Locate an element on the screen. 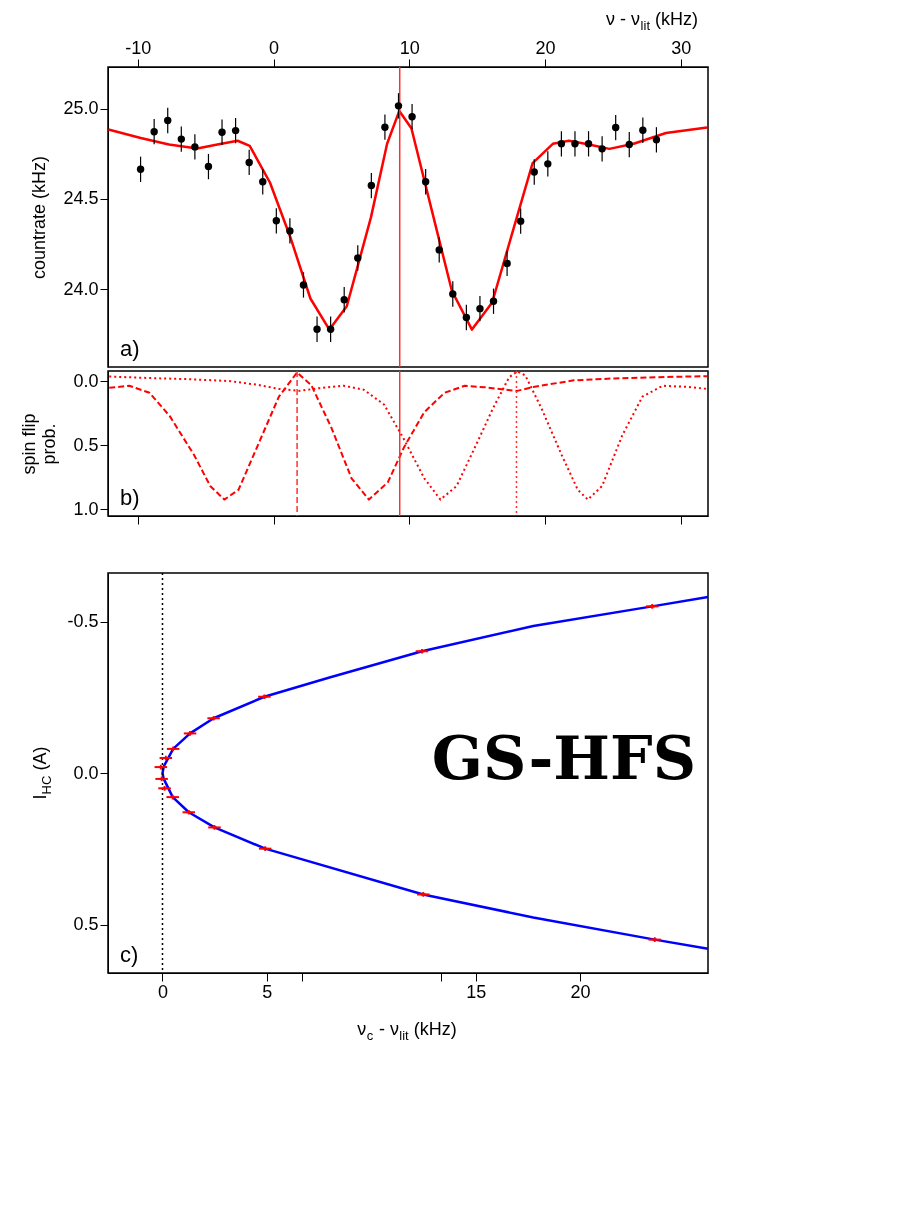  y-axis-title: IHC (A) is located at coordinates (42, 773).